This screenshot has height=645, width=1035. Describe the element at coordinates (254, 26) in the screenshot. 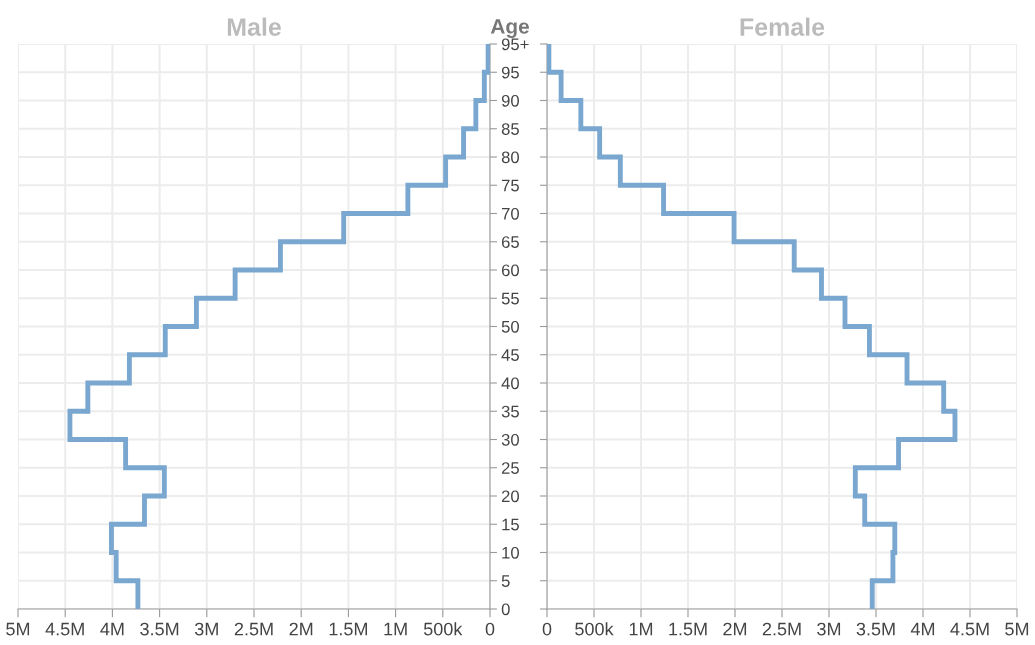

I see `chart-title: Male` at that location.